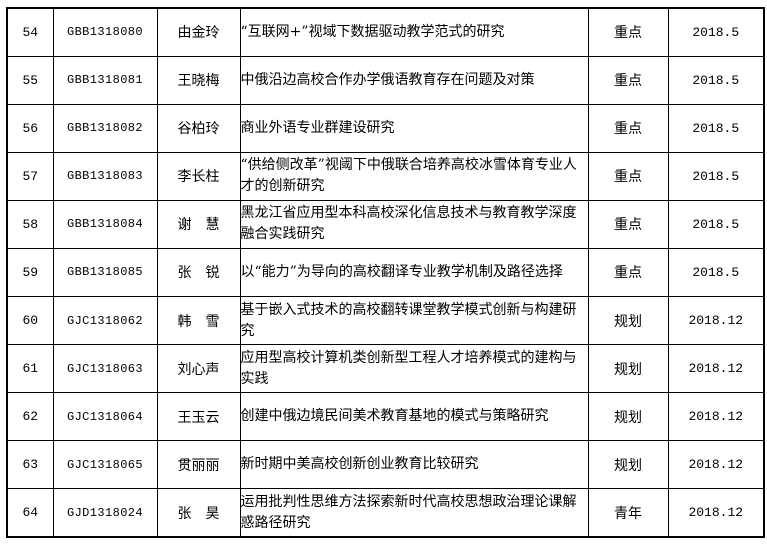  Describe the element at coordinates (30, 32) in the screenshot. I see `row-number-cell: 54` at that location.